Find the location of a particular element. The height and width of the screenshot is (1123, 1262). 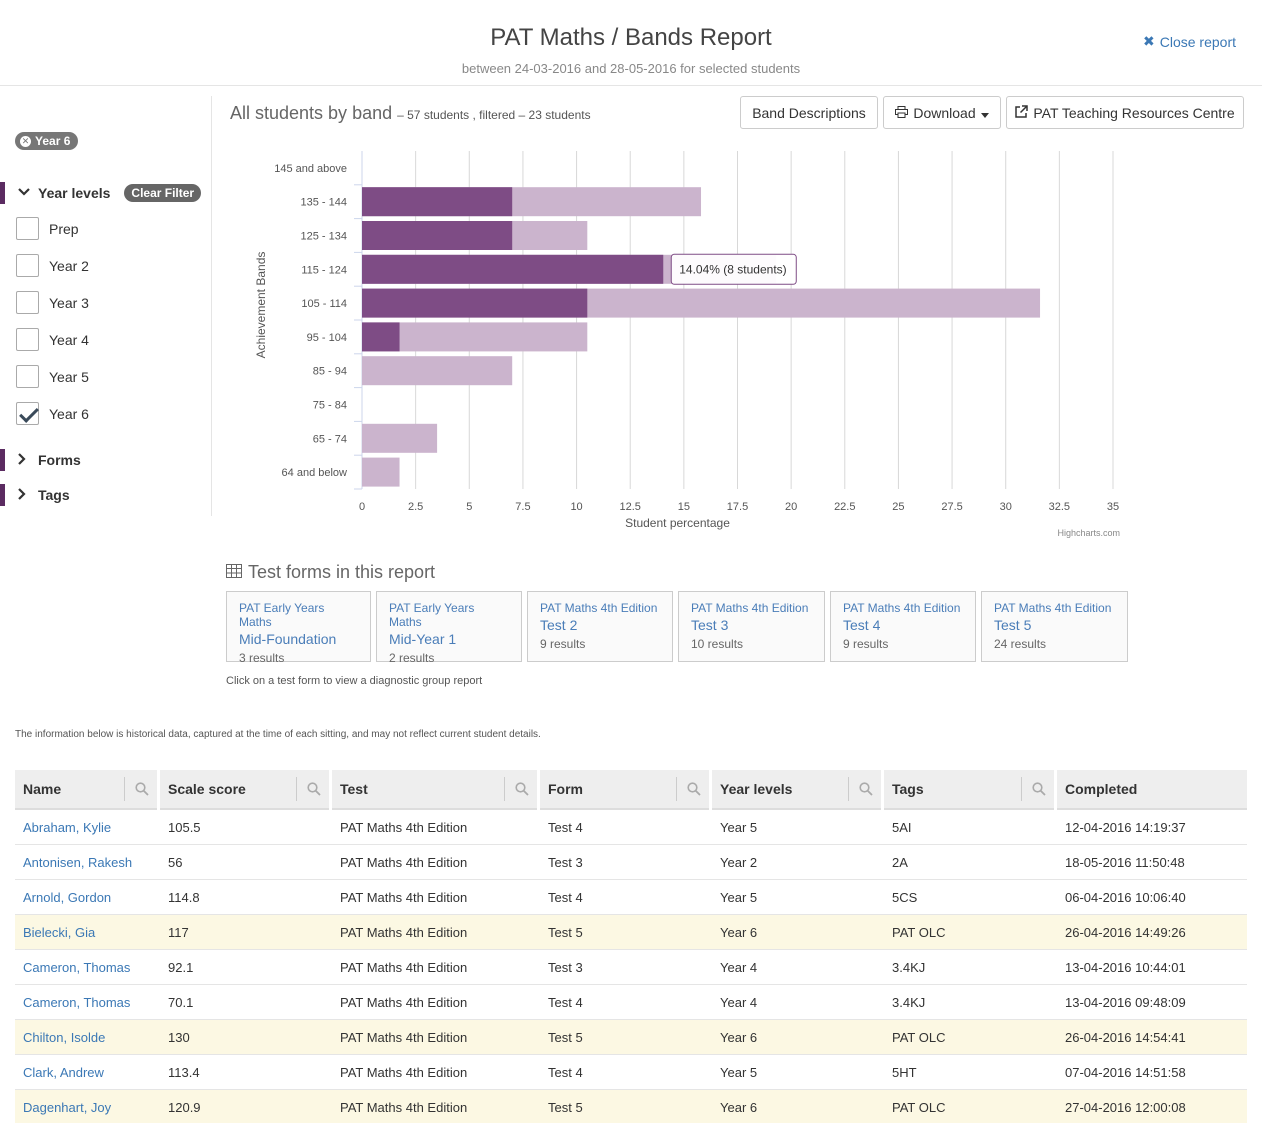

test-forms-title: Test forms in this report is located at coordinates (342, 572).